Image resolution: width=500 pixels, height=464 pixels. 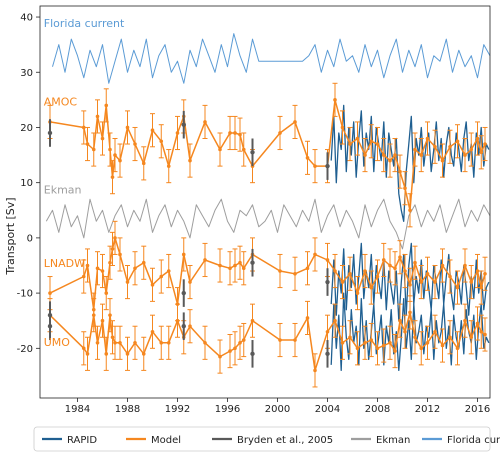 I want to click on y-axis-label: Transport [Sv], so click(x=10, y=236).